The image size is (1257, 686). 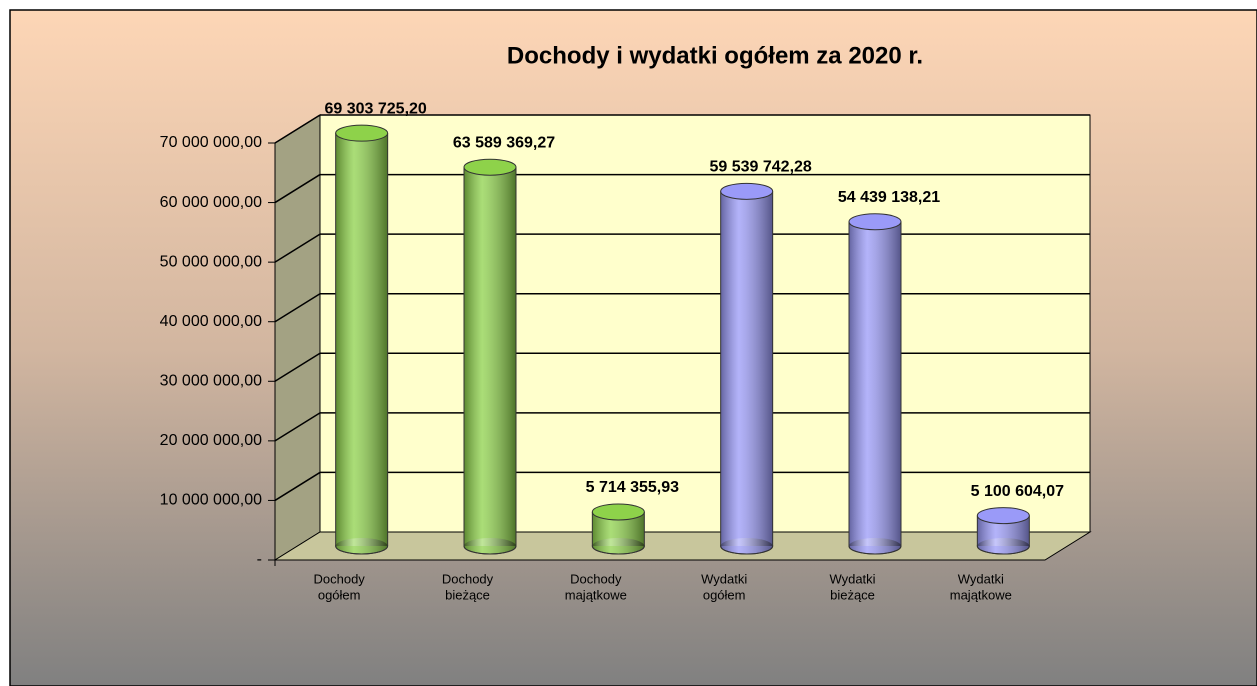 What do you see at coordinates (211, 142) in the screenshot?
I see `y-tick-label: 70 000 000,00` at bounding box center [211, 142].